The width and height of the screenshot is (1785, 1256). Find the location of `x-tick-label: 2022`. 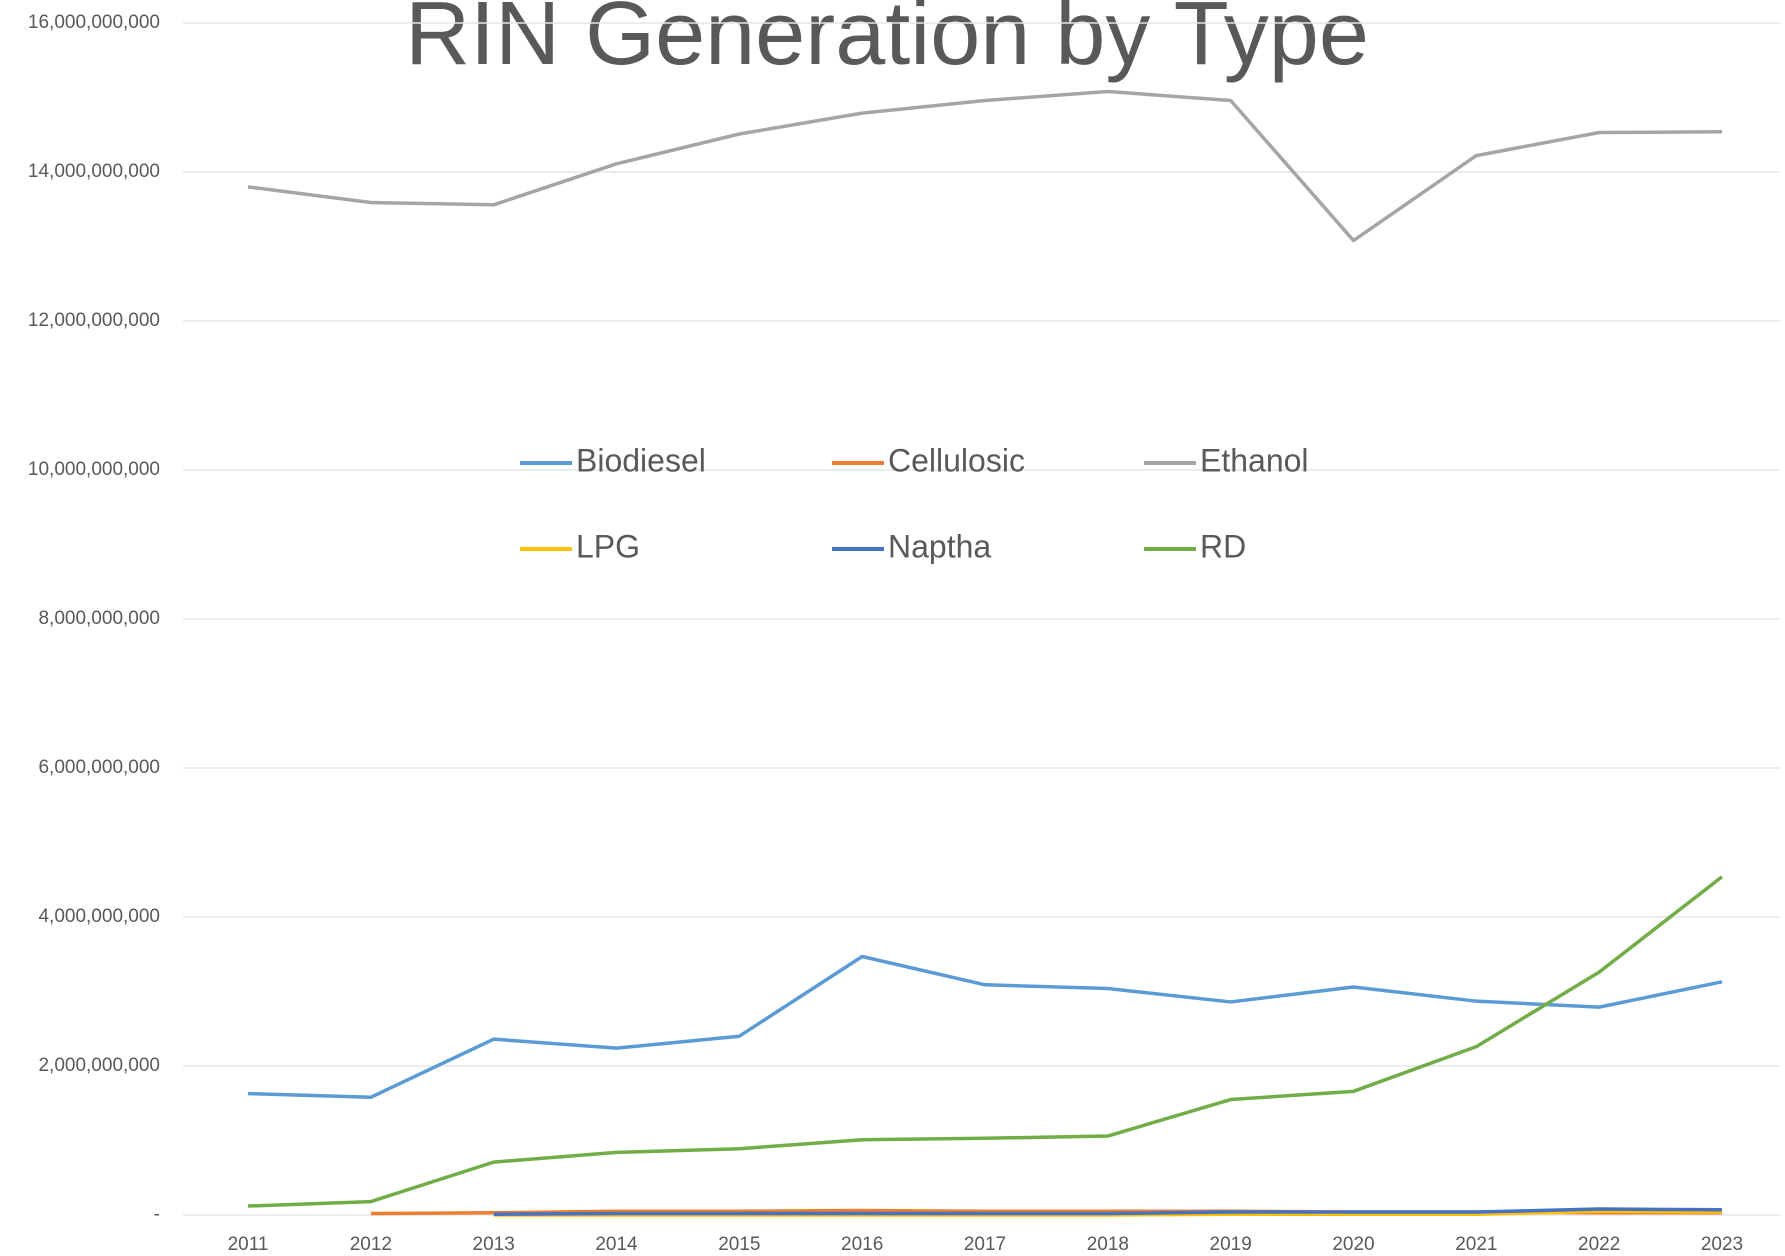

x-tick-label: 2022 is located at coordinates (1599, 1244).